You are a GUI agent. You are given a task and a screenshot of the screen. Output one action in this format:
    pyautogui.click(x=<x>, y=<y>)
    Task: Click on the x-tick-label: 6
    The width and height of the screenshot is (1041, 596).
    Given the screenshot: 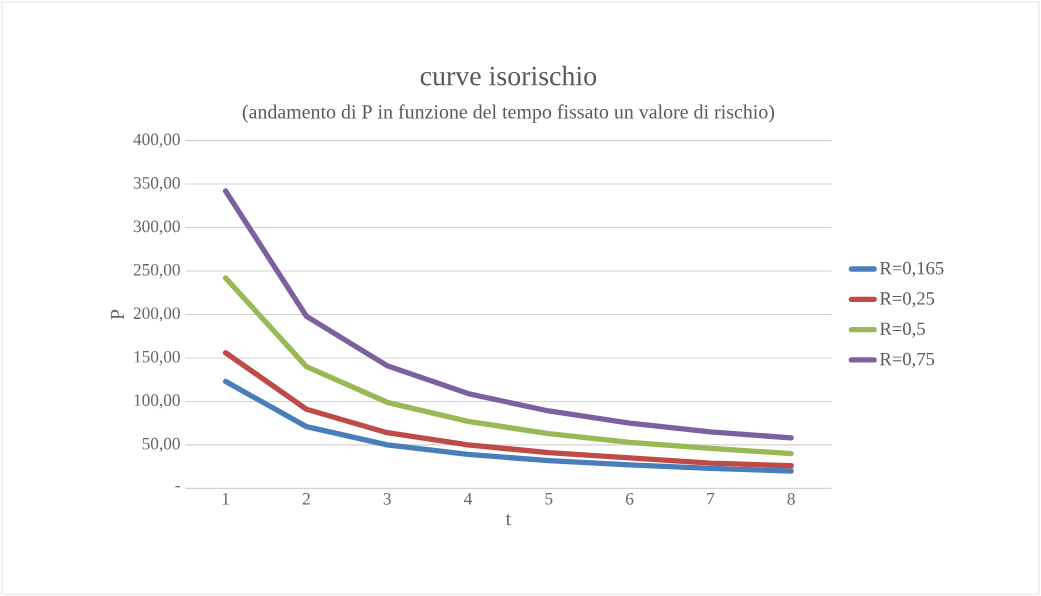 What is the action you would take?
    pyautogui.click(x=630, y=499)
    